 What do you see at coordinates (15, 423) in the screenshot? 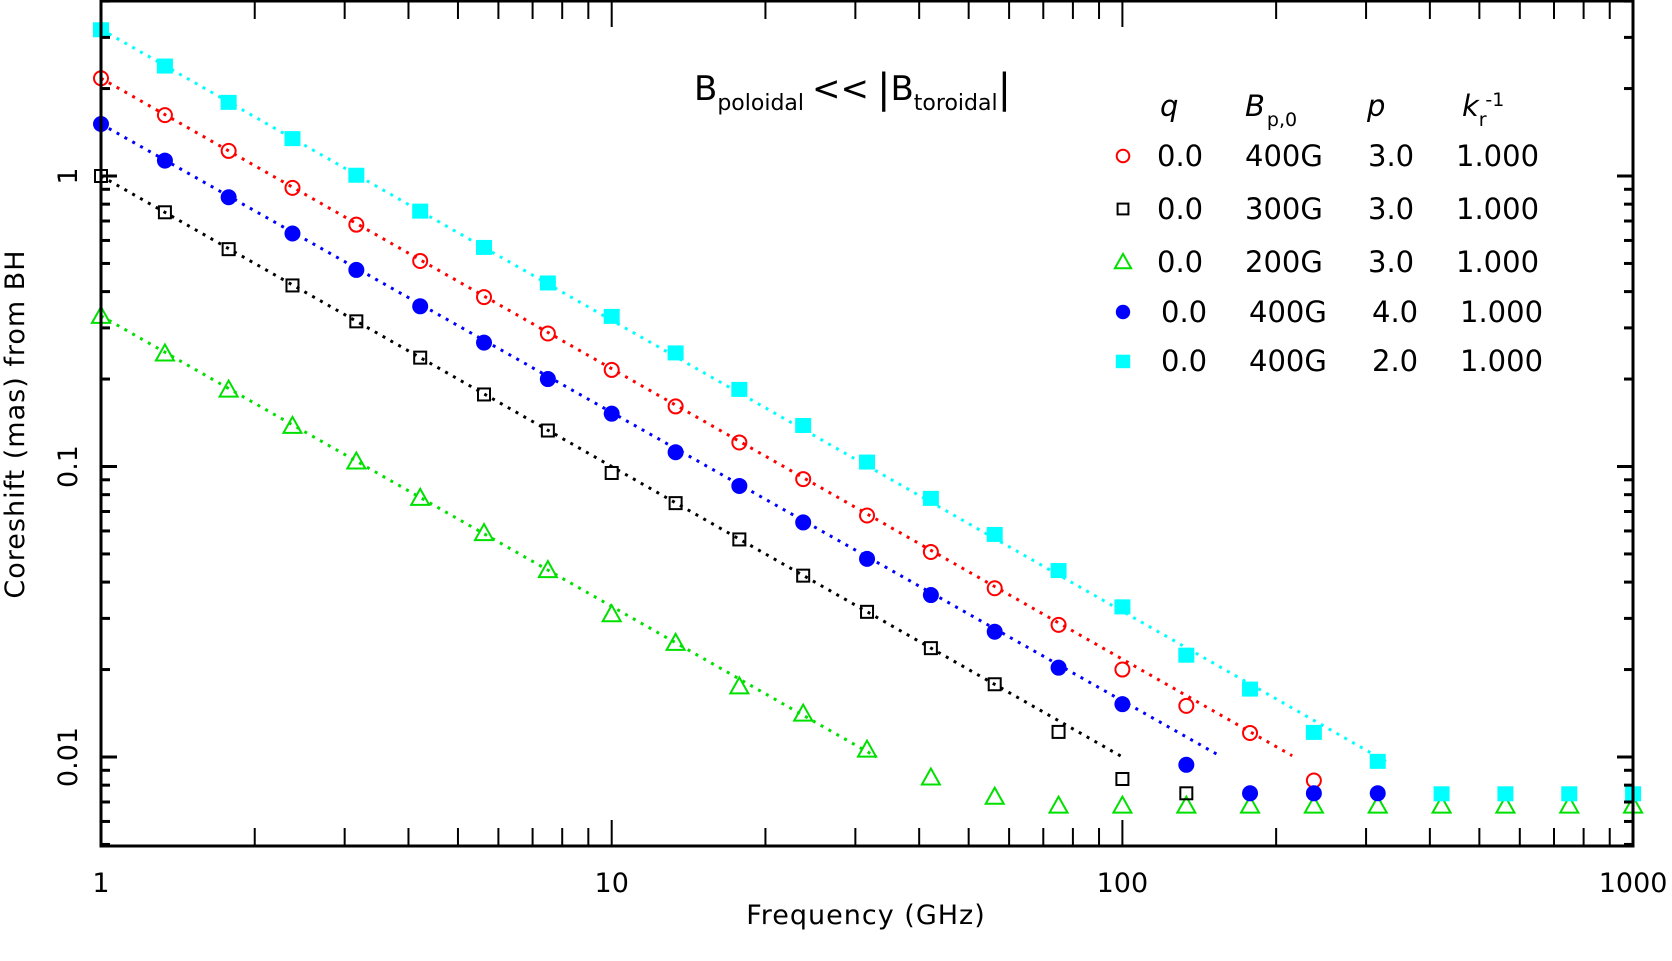
I see `y-axis-title: Coreshift (mas) from BH` at bounding box center [15, 423].